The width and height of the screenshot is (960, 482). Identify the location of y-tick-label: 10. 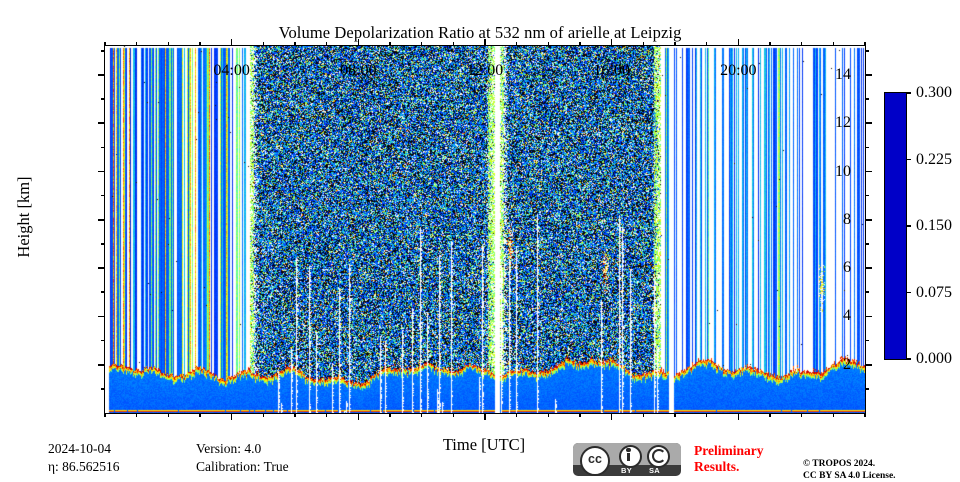
(843, 171).